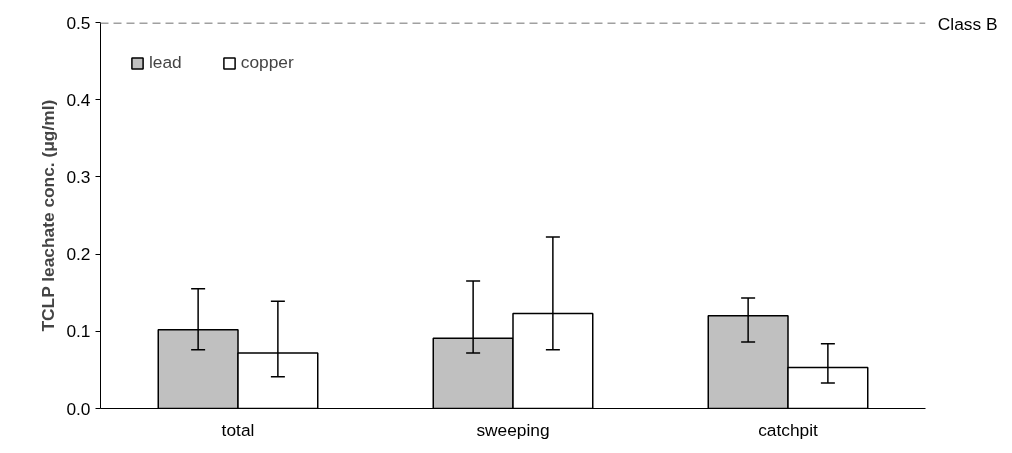  What do you see at coordinates (78, 176) in the screenshot?
I see `y-tick-label: 0.3` at bounding box center [78, 176].